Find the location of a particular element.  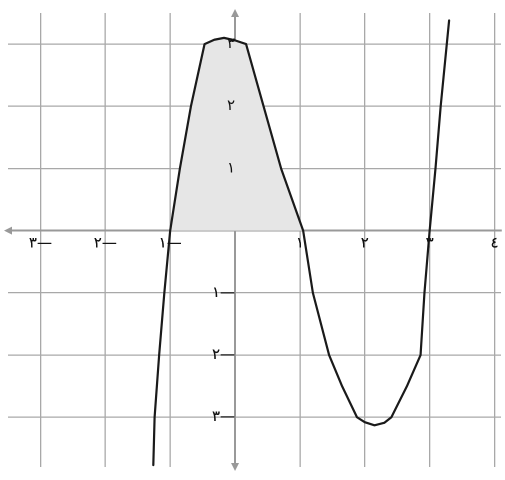

x-tick-label: ٤ is located at coordinates (494, 243).